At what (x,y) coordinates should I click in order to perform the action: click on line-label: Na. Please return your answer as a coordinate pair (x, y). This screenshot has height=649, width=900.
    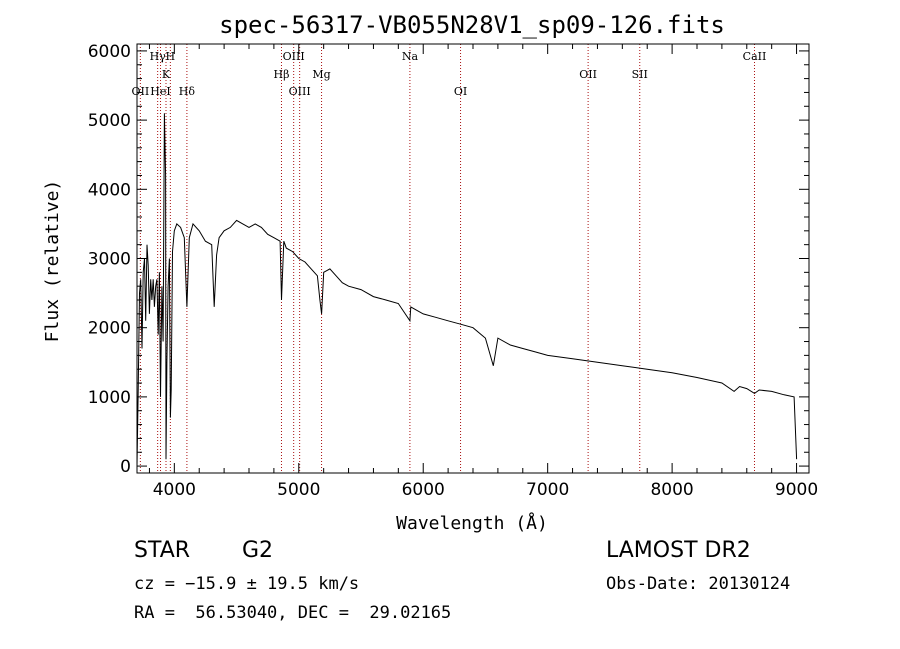
    Looking at the image, I should click on (410, 56).